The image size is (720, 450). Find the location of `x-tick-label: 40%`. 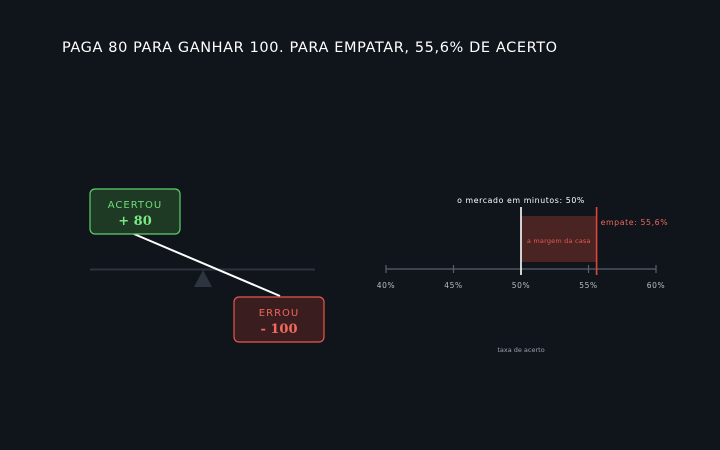

x-tick-label: 40% is located at coordinates (386, 285).